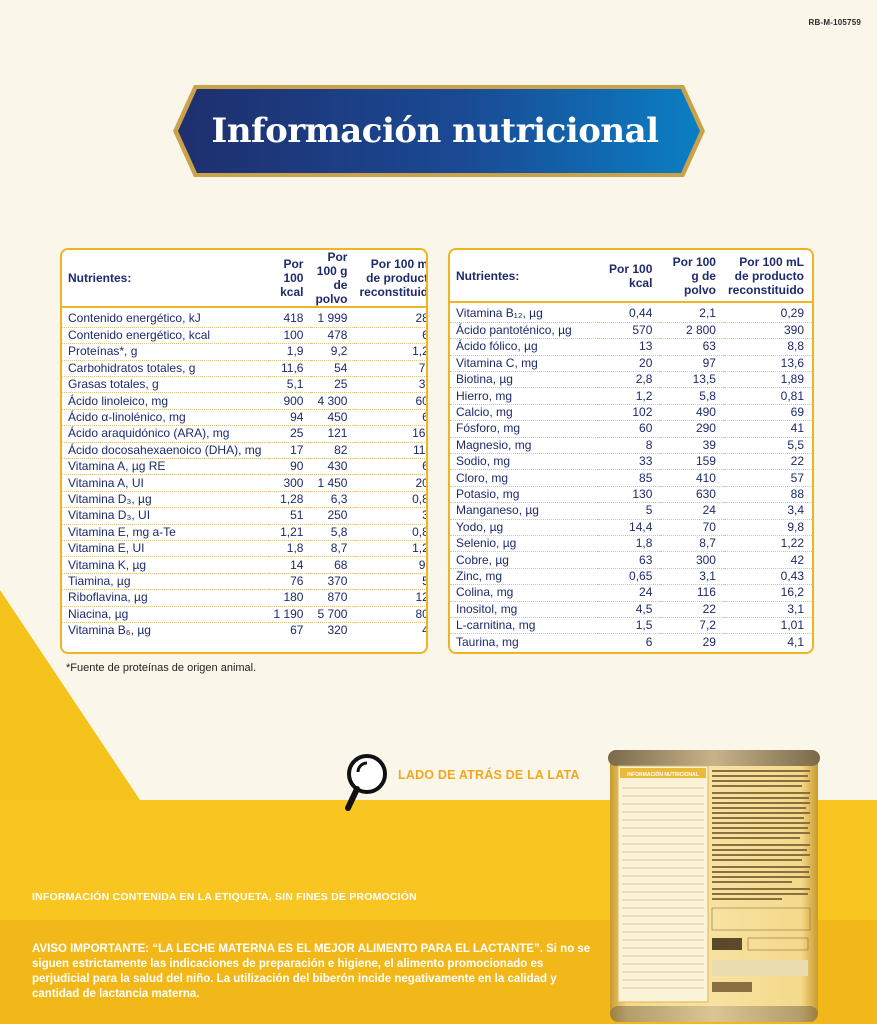 The width and height of the screenshot is (877, 1024). What do you see at coordinates (166, 549) in the screenshot?
I see `nutrient-name: Vitamina E, UI` at bounding box center [166, 549].